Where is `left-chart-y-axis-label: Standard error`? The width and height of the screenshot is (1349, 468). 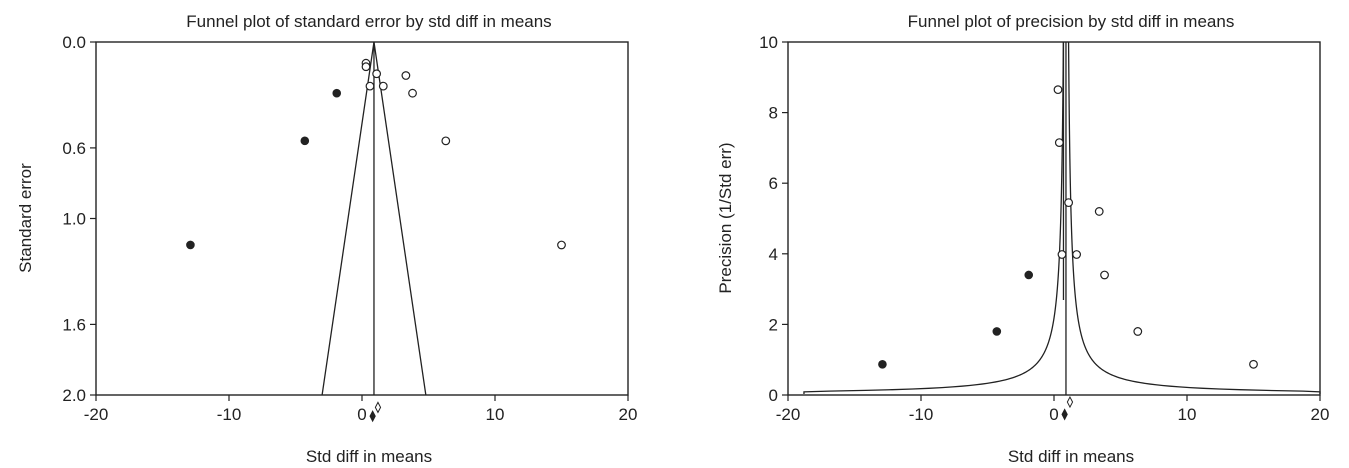
left-chart-y-axis-label: Standard error is located at coordinates (25, 218).